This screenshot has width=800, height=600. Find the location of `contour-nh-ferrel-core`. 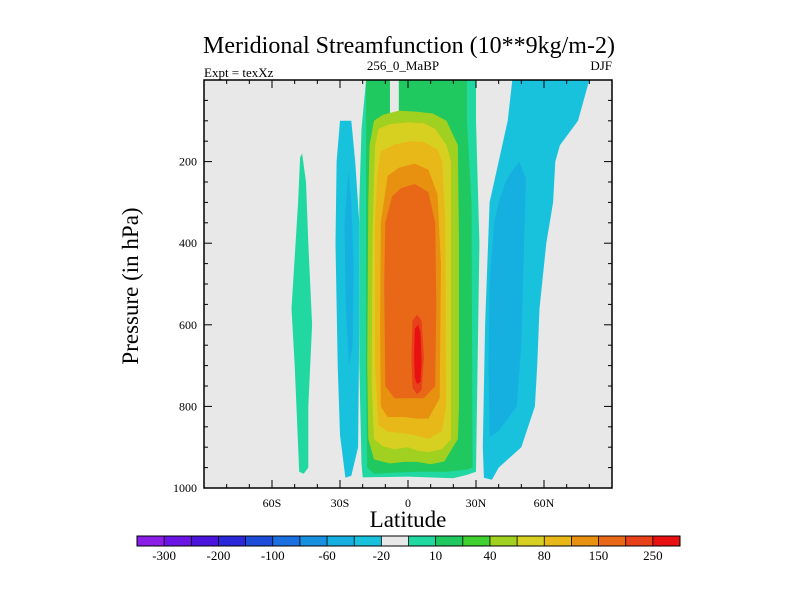

contour-nh-ferrel-core is located at coordinates (507, 299).